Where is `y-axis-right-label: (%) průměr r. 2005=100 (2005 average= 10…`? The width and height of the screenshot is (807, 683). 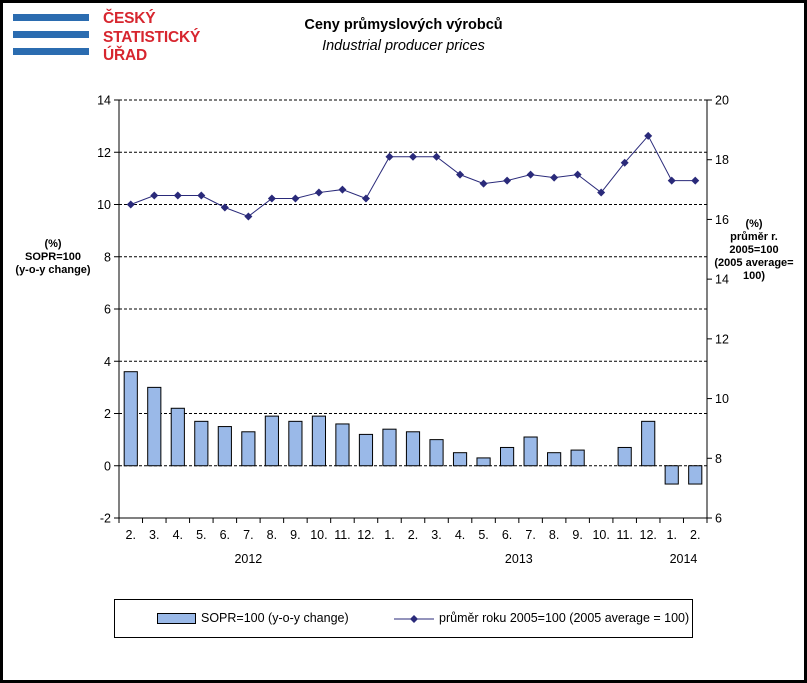 y-axis-right-label: (%) průměr r. 2005=100 (2005 average= 10… is located at coordinates (754, 250).